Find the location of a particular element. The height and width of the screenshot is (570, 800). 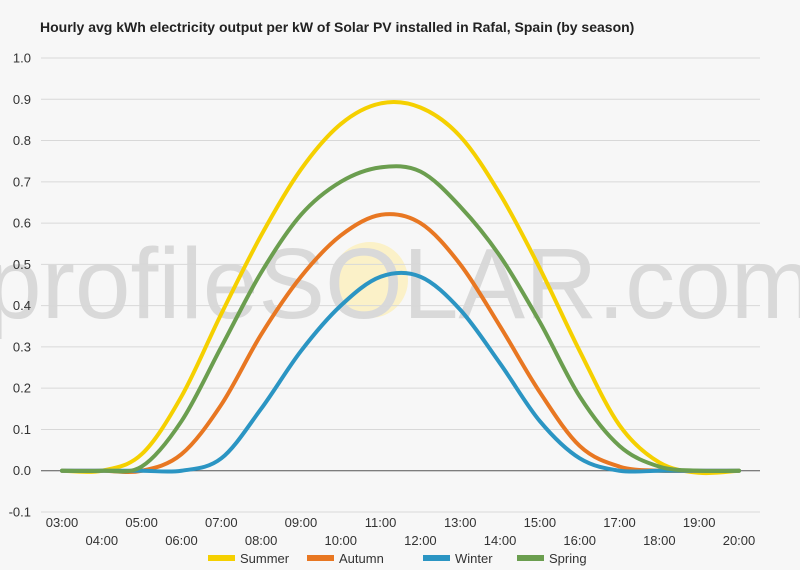

y-axis-ticks: 1.0 0.9 0.8 0.7 0.6 0.5 0.4 0.3 0.2 0.1 0.0 -0.1 is located at coordinates (20, 285).